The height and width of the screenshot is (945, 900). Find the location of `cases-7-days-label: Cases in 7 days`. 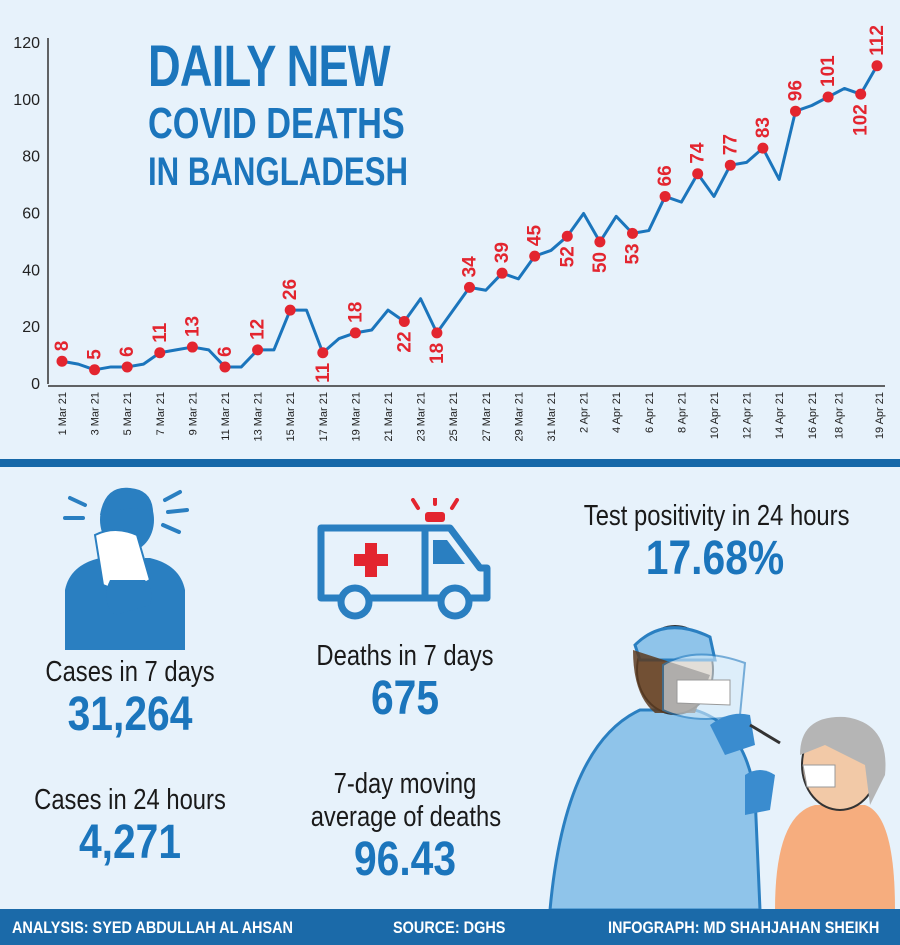

cases-7-days-label: Cases in 7 days is located at coordinates (130, 672).